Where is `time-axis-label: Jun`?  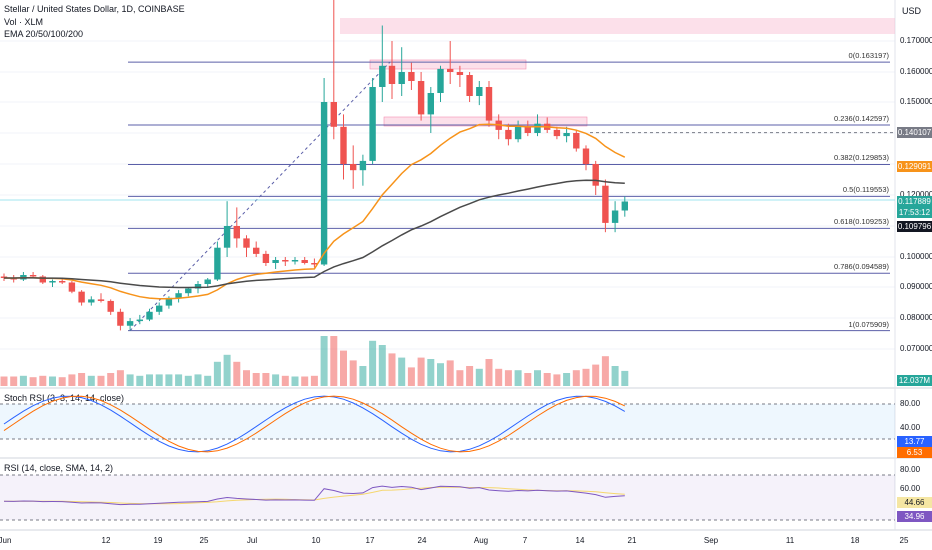
time-axis-label: Jun is located at coordinates (6, 540).